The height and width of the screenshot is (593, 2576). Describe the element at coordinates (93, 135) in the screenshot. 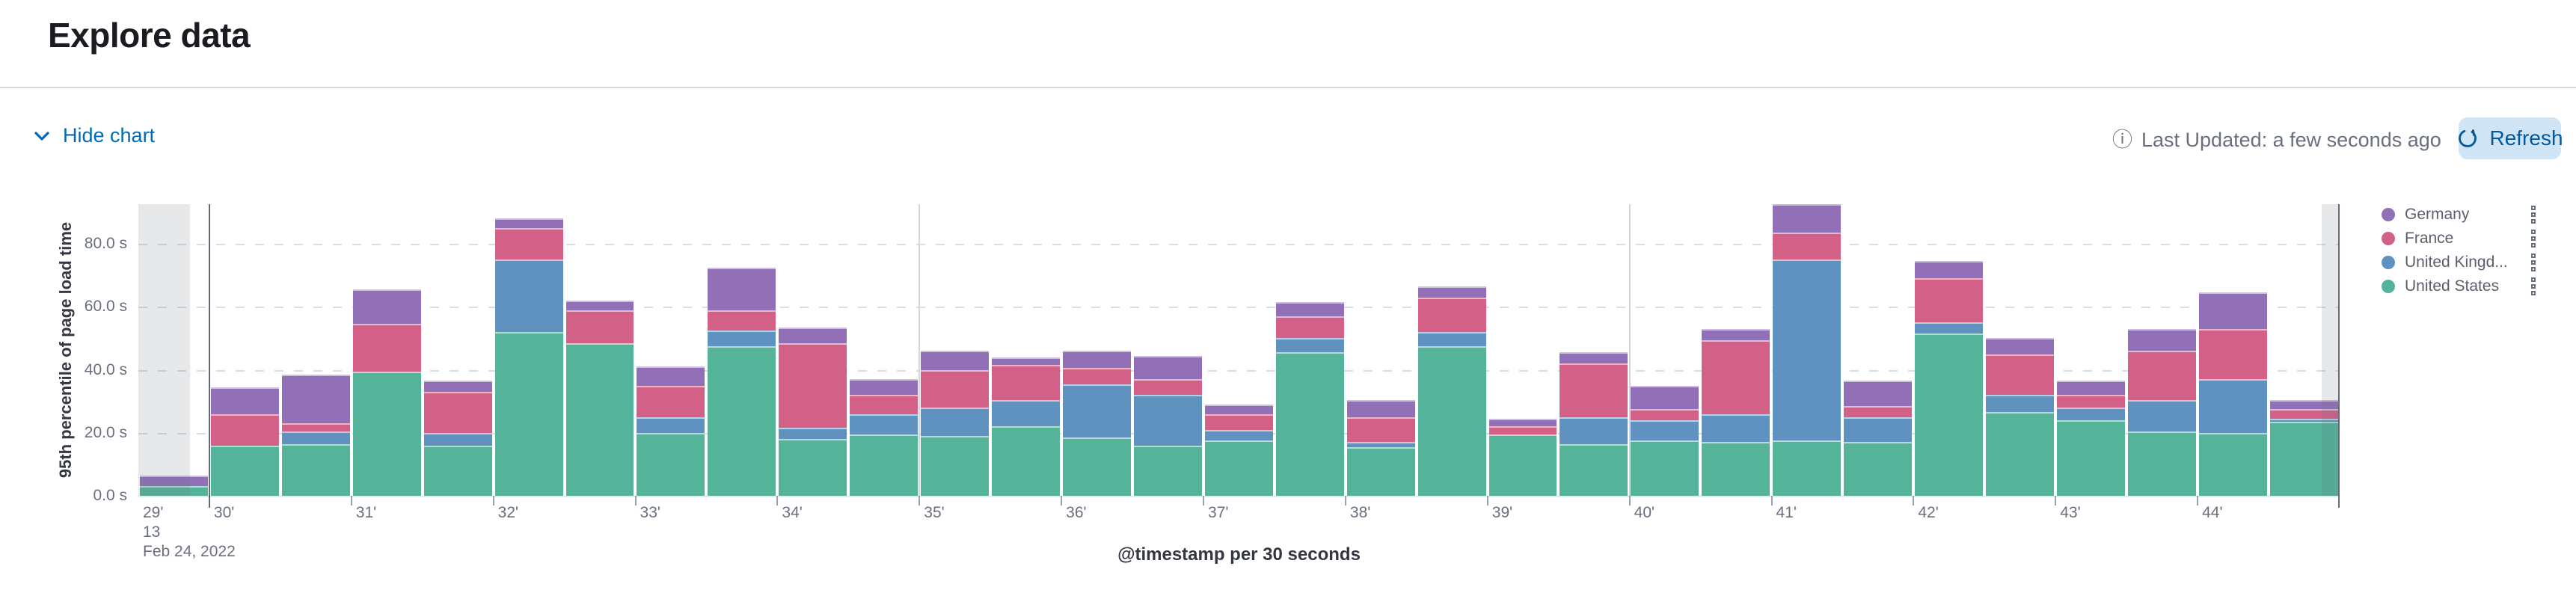

I see `hide-chart-button: Hide chart` at that location.